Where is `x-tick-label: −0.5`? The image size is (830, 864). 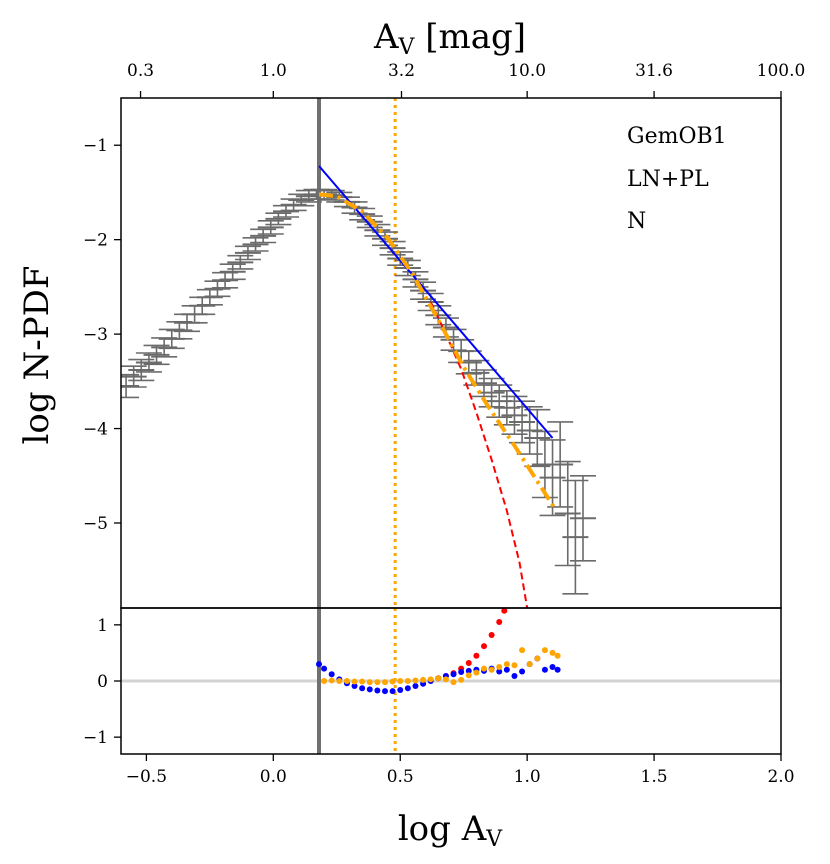
x-tick-label: −0.5 is located at coordinates (146, 777).